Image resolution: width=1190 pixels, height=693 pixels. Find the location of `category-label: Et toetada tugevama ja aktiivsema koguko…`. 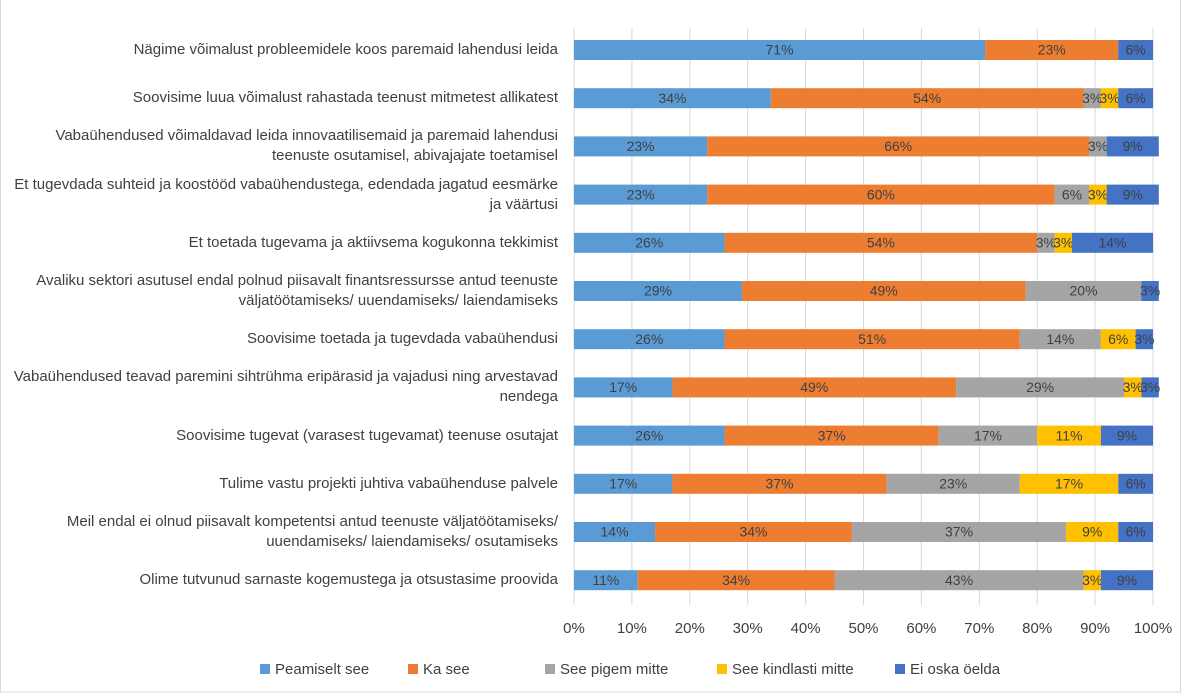

category-label: Et toetada tugevama ja aktiivsema koguko… is located at coordinates (373, 242).